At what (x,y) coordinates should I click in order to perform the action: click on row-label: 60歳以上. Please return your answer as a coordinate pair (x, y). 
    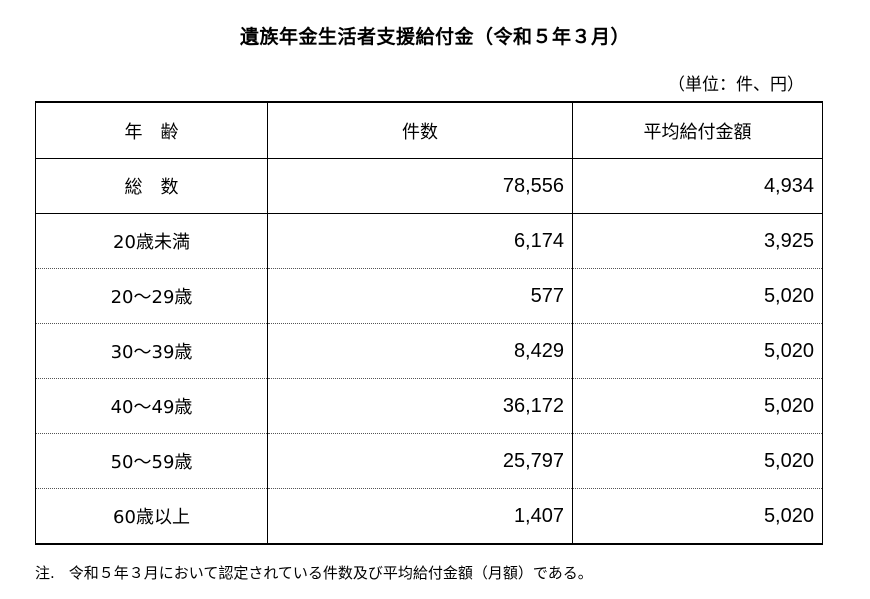
    Looking at the image, I should click on (151, 516).